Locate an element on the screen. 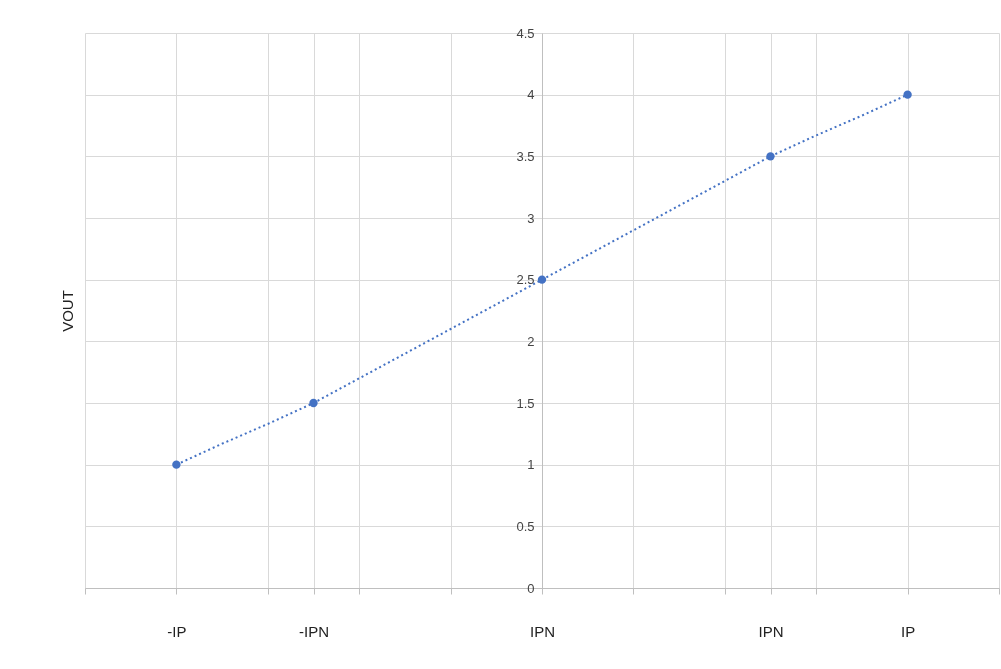  x-tick-label: -IP is located at coordinates (177, 631).